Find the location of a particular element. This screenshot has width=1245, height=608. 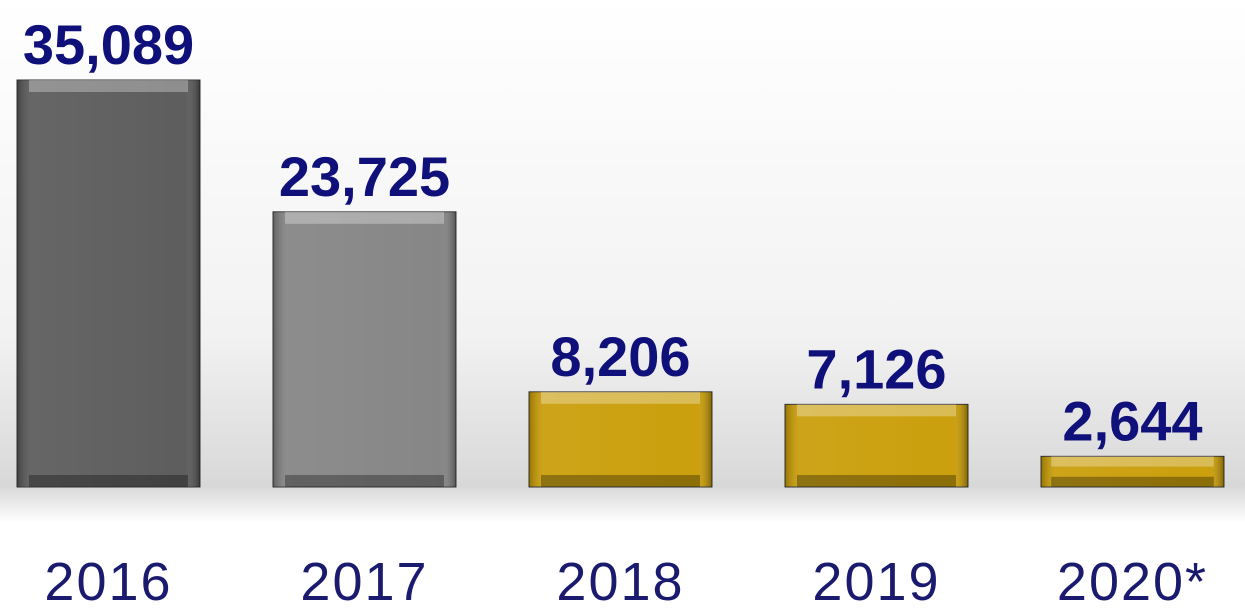

value-label: 8,206 is located at coordinates (620, 356).